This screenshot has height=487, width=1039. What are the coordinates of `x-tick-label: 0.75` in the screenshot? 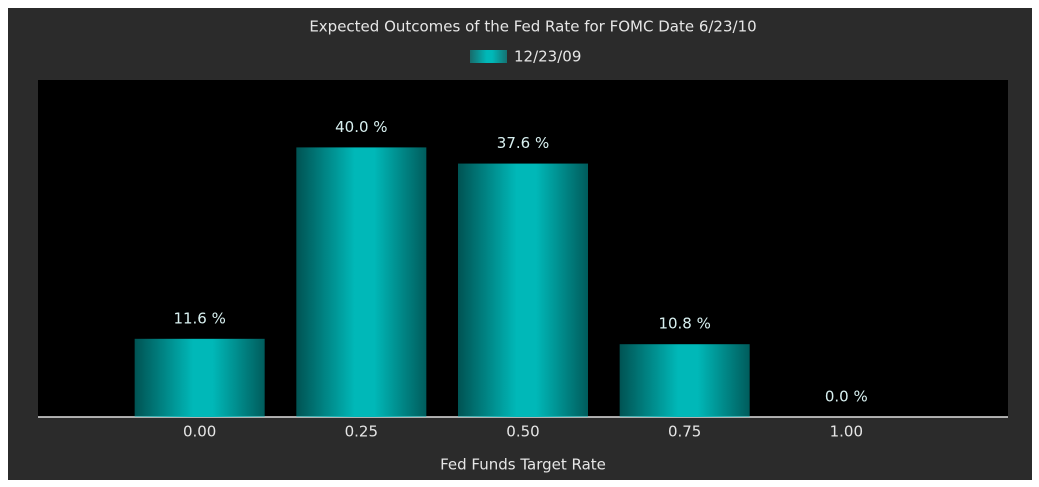 It's located at (684, 432).